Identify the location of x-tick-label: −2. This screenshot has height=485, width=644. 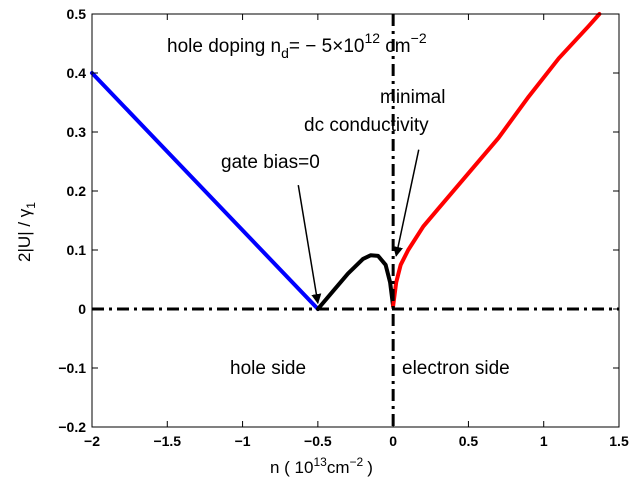
(92, 441).